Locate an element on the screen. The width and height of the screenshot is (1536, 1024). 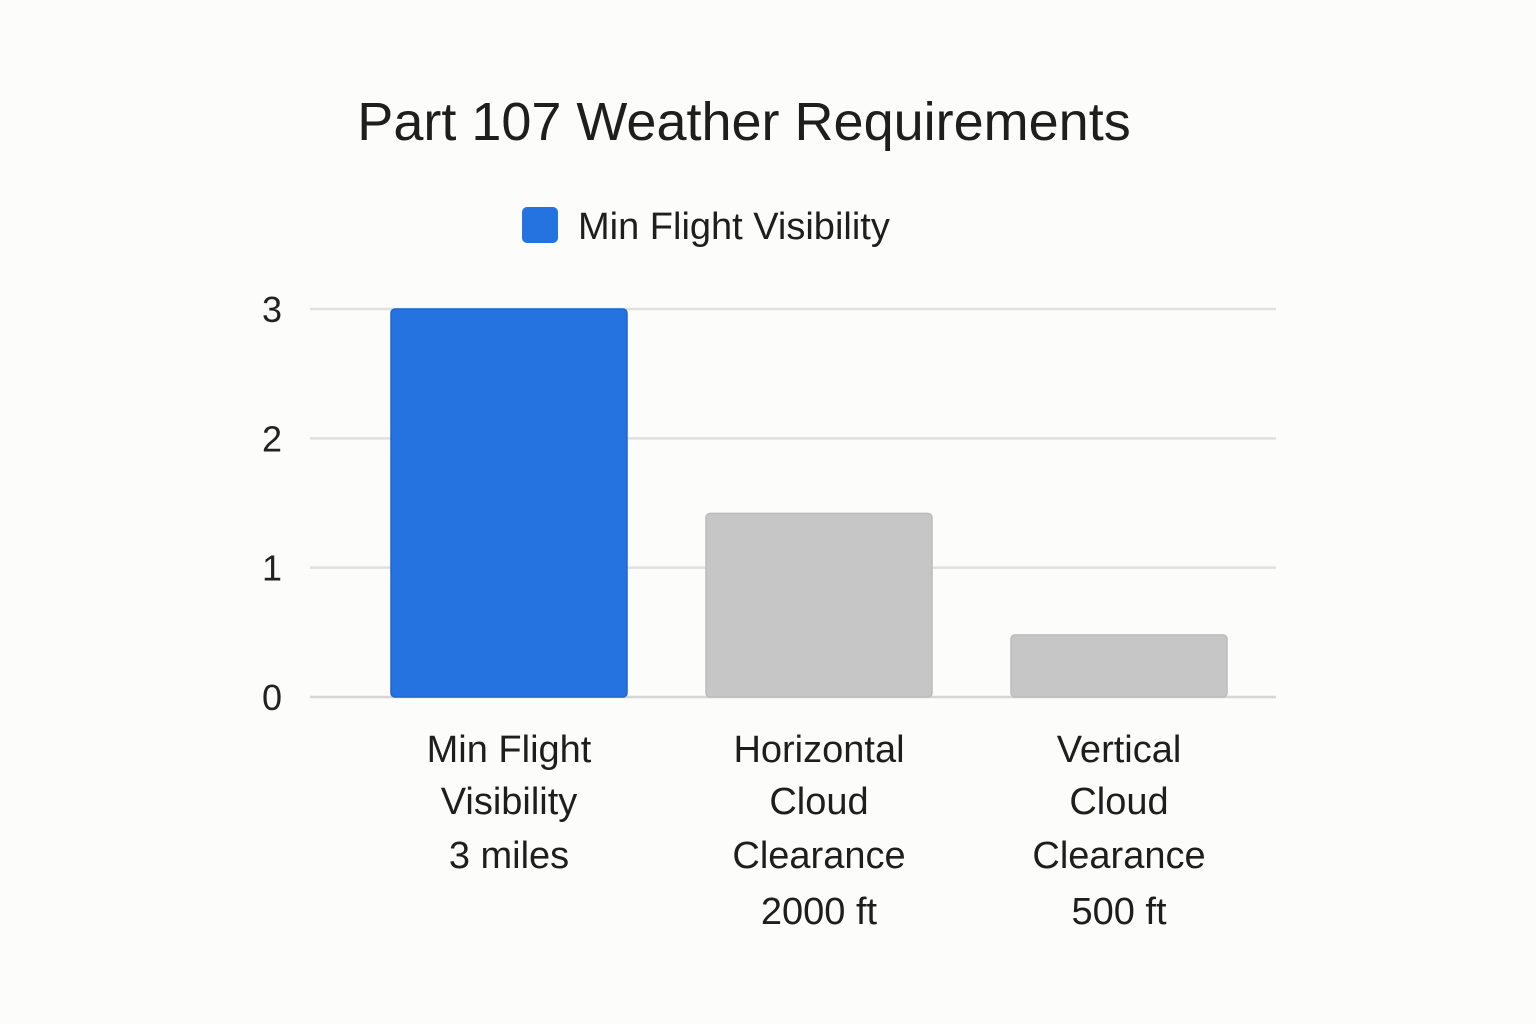
chart-title: Part 107 Weather Requirements is located at coordinates (743, 122).